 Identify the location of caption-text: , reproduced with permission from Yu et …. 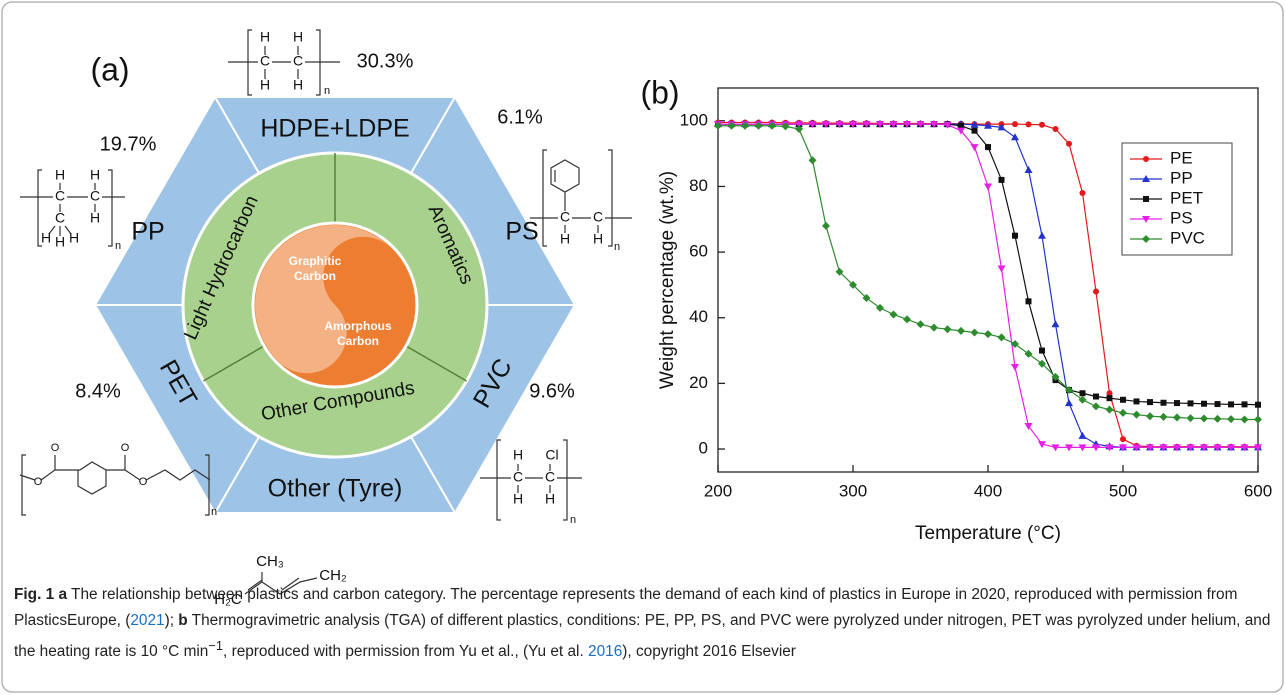
(406, 652).